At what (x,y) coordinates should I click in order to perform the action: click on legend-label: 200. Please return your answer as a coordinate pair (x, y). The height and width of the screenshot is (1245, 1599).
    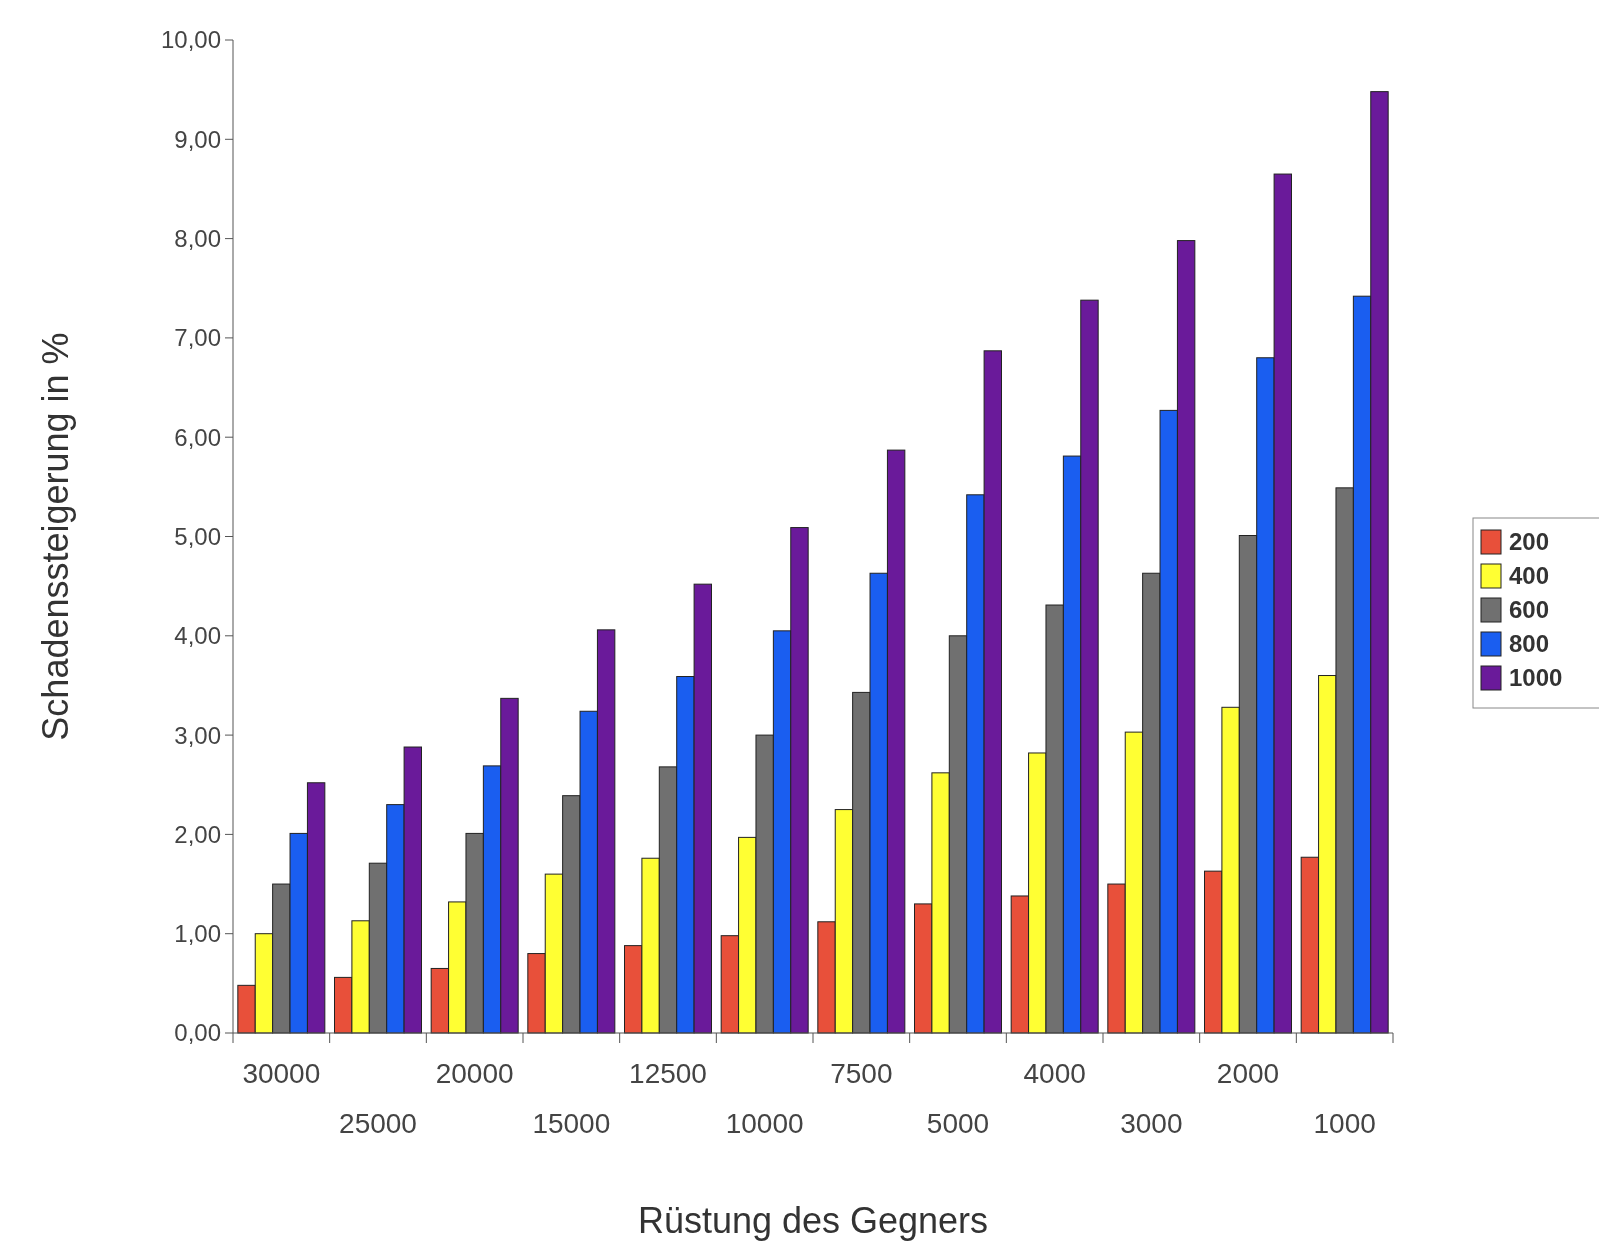
    Looking at the image, I should click on (1529, 542).